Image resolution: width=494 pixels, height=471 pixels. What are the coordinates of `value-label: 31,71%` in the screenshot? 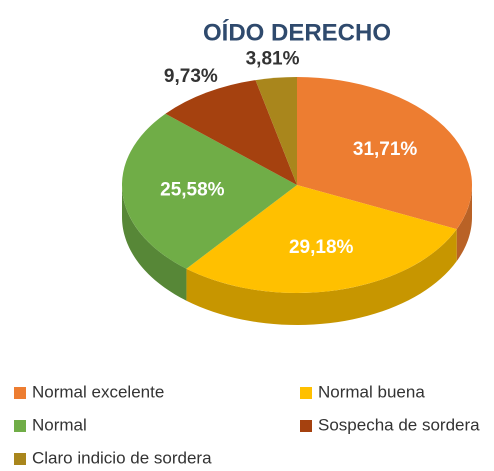 It's located at (385, 149).